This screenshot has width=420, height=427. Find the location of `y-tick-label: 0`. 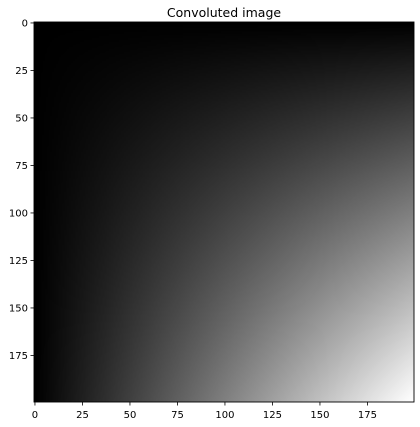

y-tick-label: 0 is located at coordinates (25, 23).